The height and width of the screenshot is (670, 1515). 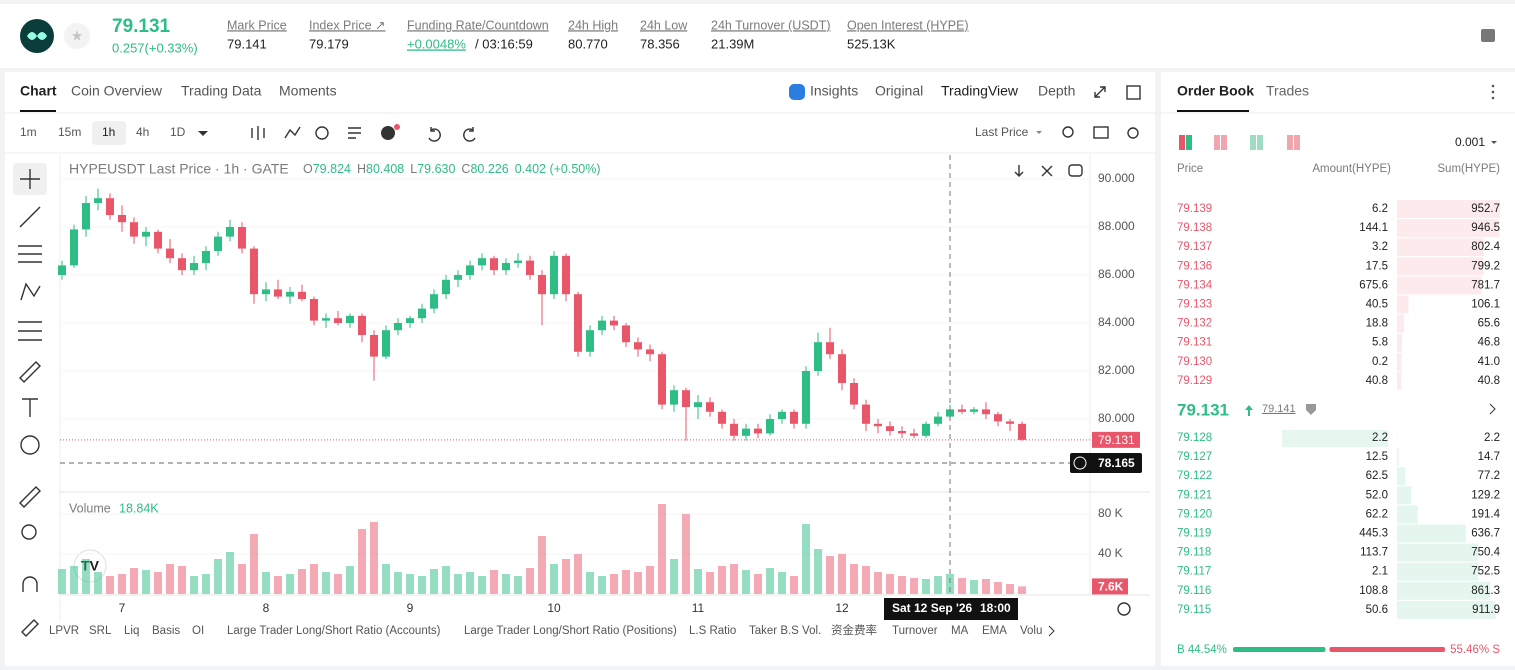 What do you see at coordinates (30, 331) in the screenshot?
I see `projection-tool` at bounding box center [30, 331].